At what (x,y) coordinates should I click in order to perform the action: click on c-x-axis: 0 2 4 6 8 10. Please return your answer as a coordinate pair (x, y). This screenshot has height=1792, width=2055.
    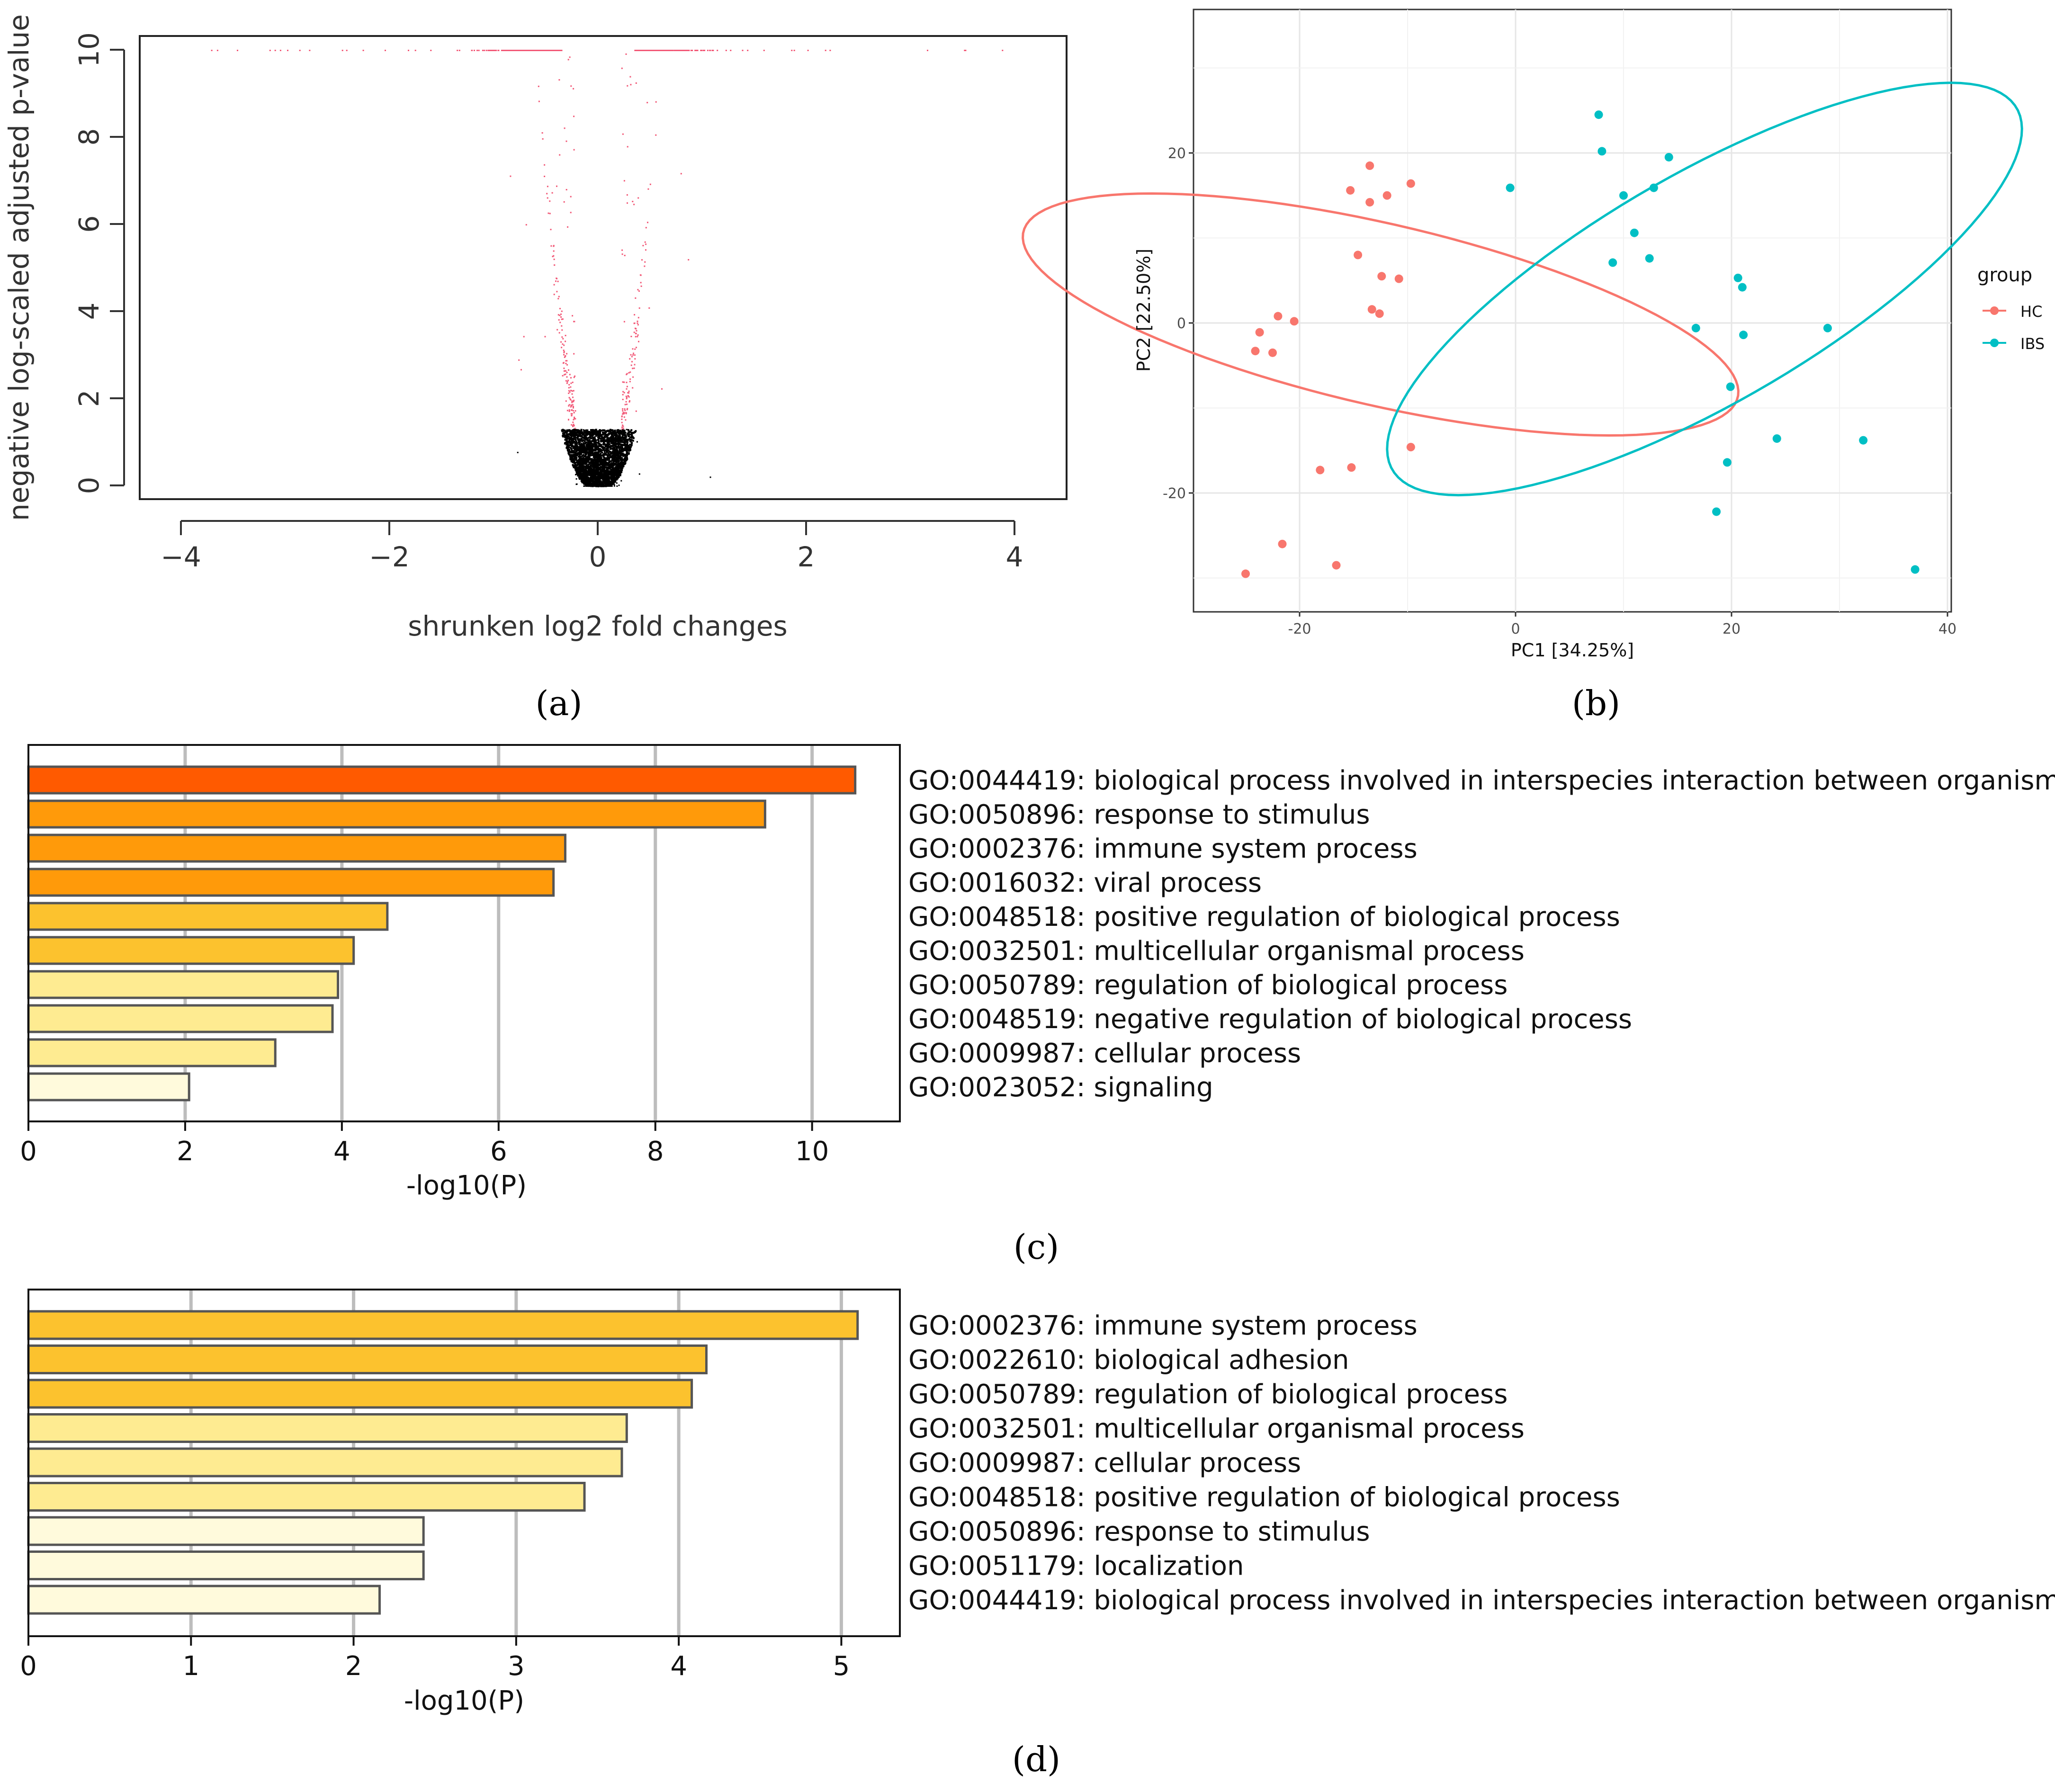
    Looking at the image, I should click on (424, 1144).